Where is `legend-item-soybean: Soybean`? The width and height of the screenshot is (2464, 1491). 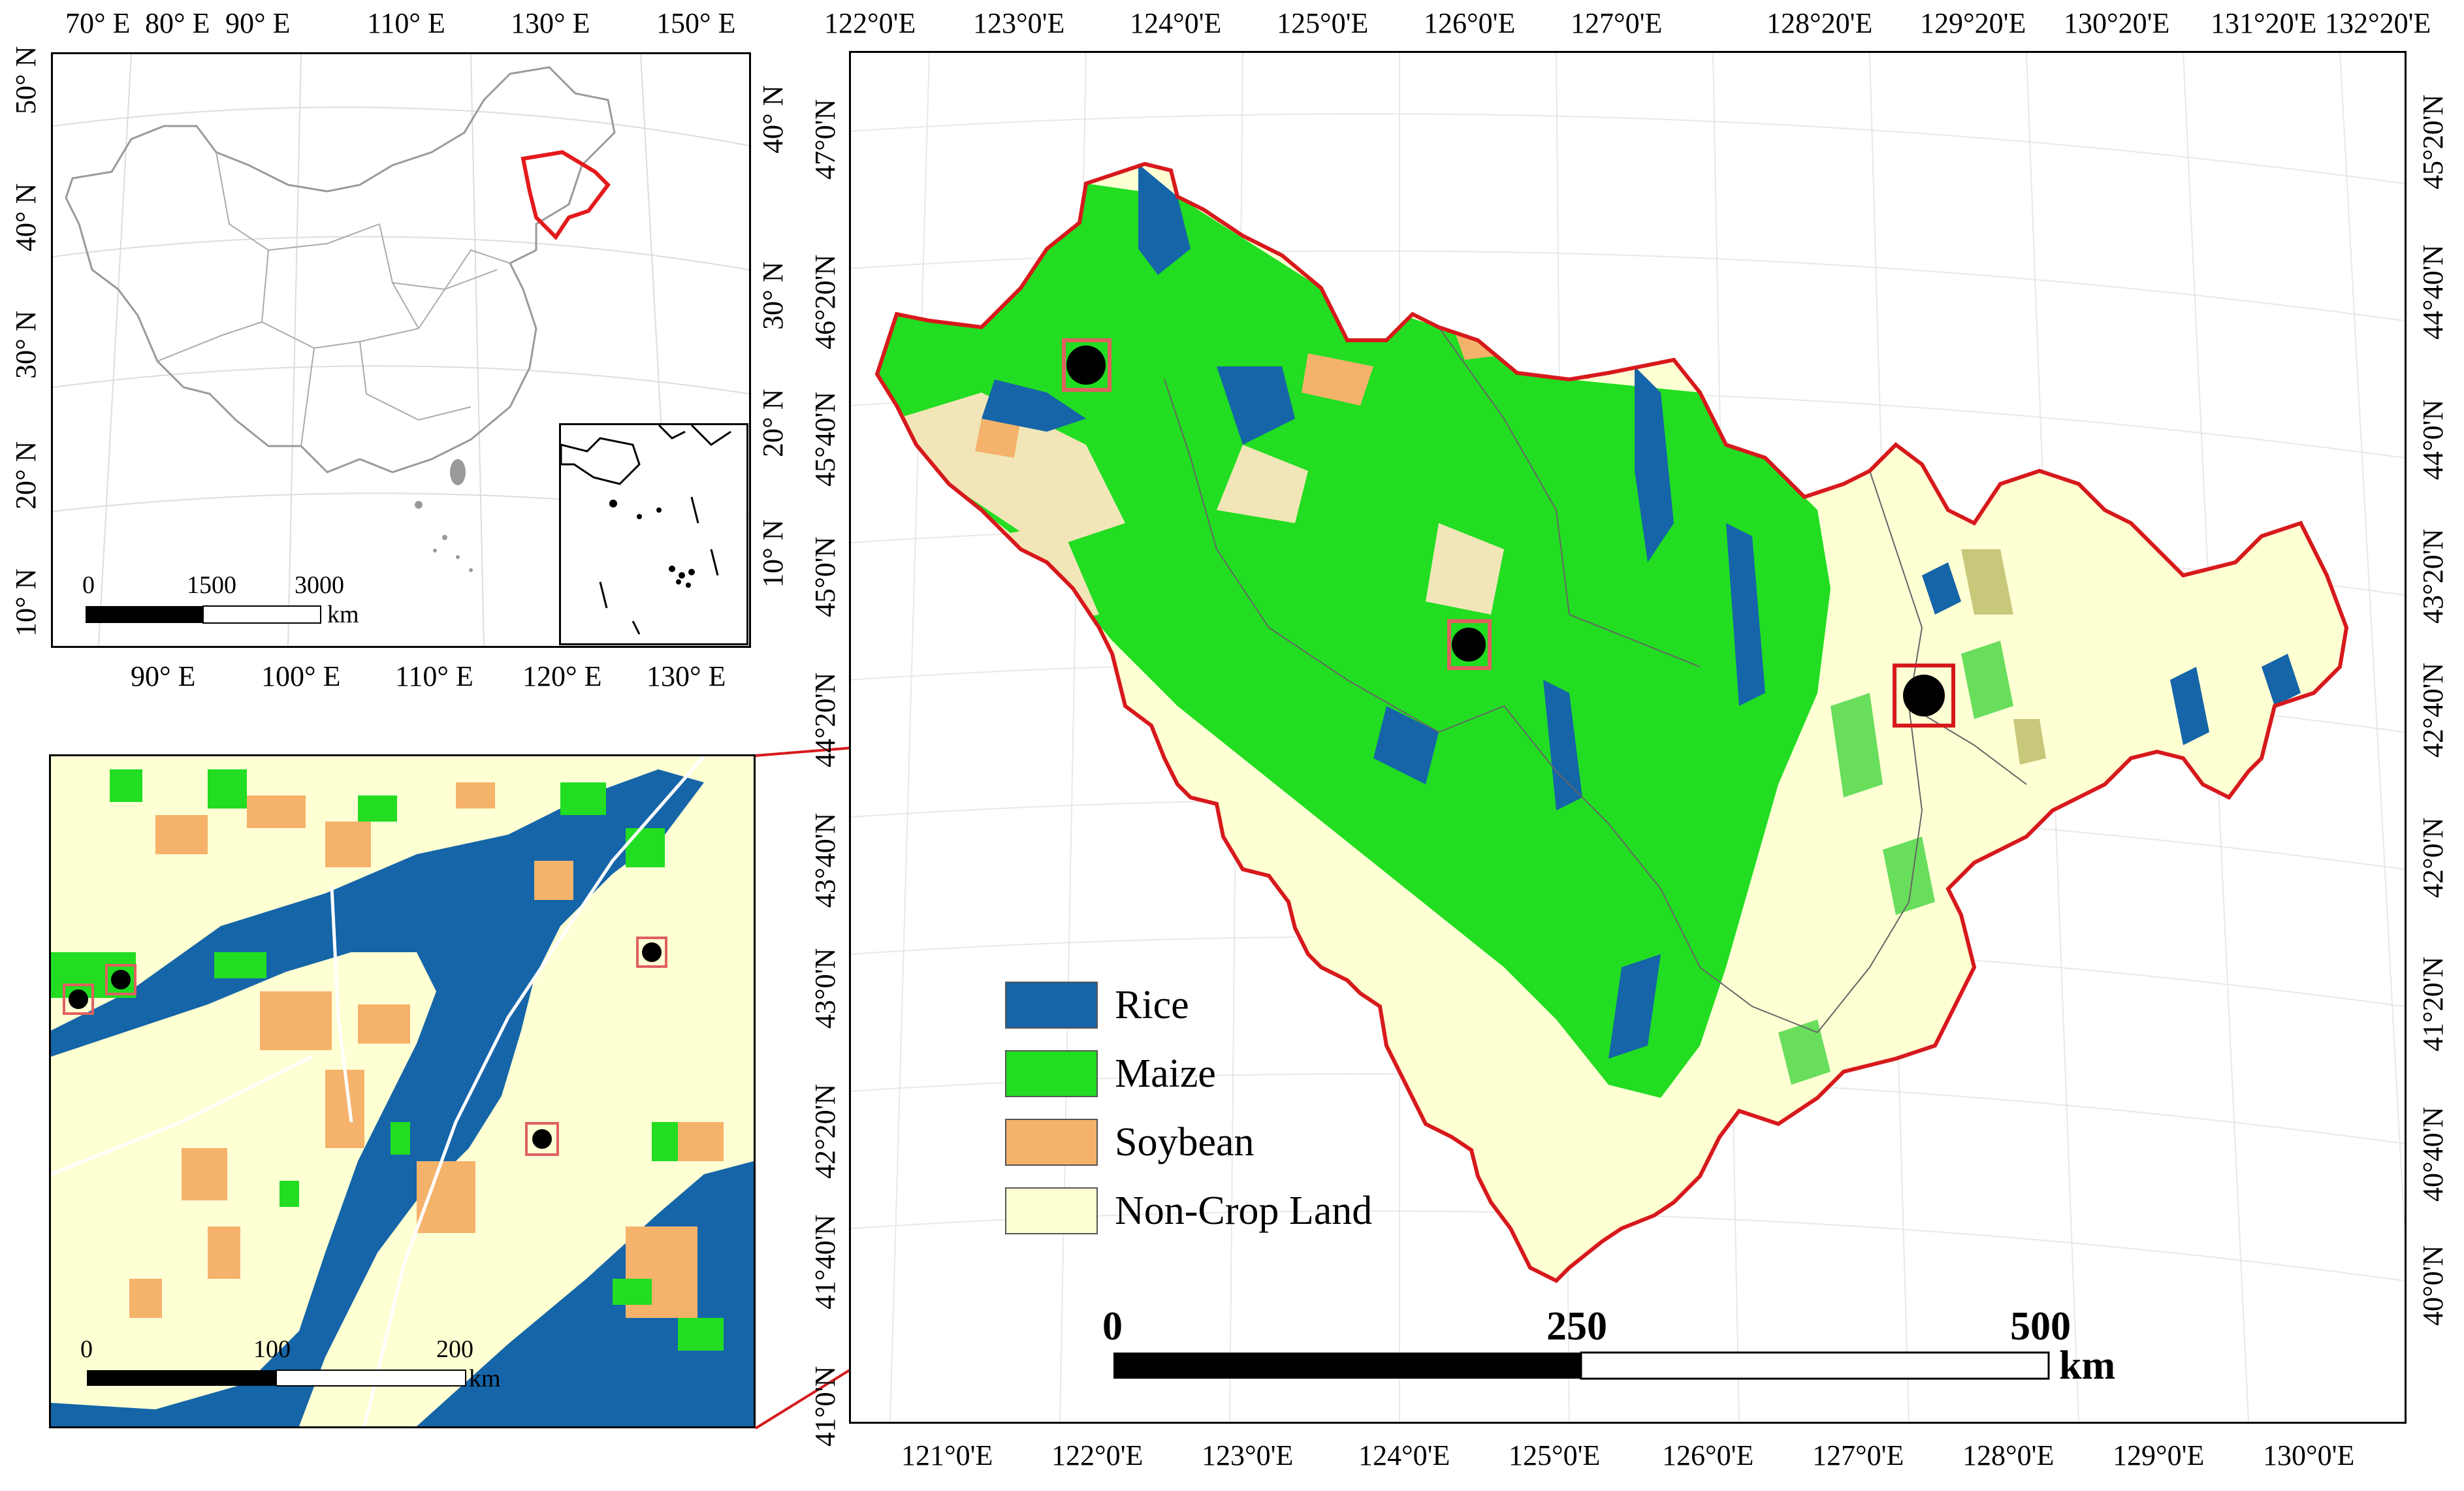 legend-item-soybean: Soybean is located at coordinates (1130, 1142).